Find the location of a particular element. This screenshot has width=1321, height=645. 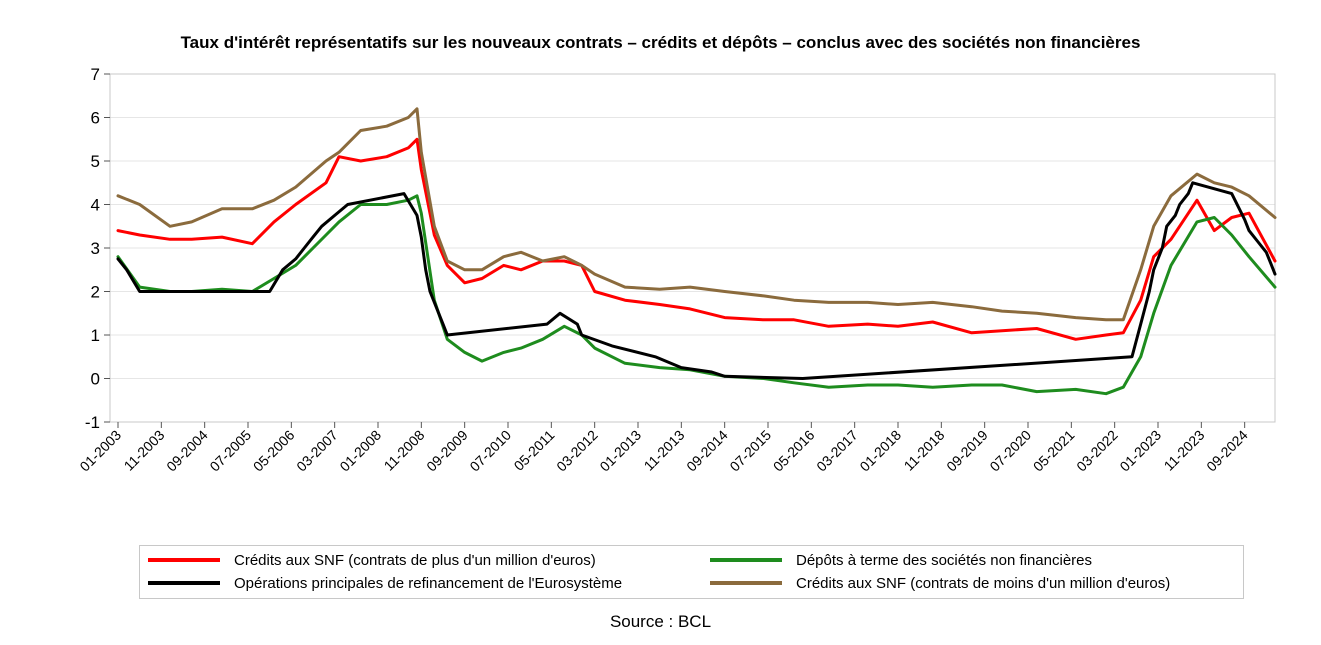

x-tick-label: 01-2018 is located at coordinates (880, 451).